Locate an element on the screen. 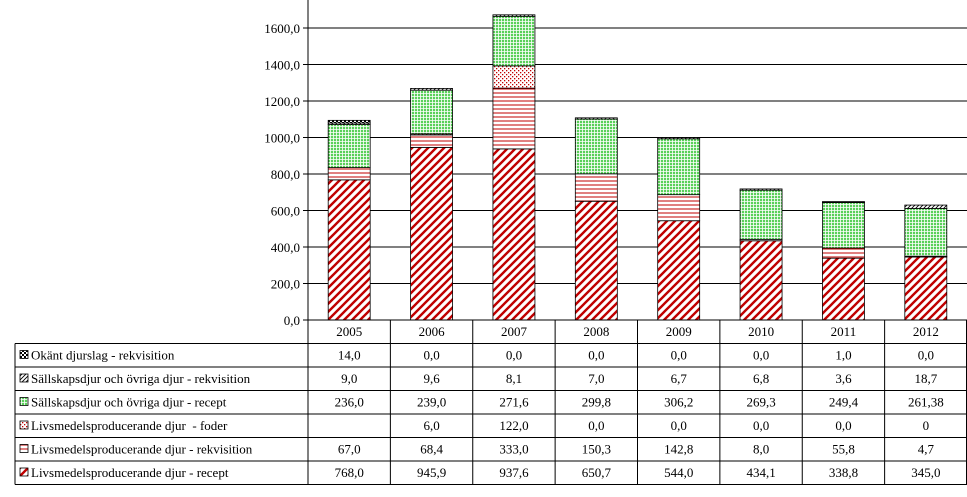 The width and height of the screenshot is (967, 497). y-tick-label: 1600,0 is located at coordinates (282, 28).